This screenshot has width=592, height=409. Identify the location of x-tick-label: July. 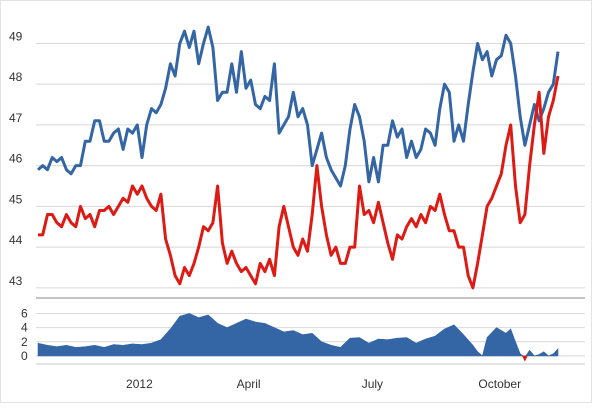
(372, 384).